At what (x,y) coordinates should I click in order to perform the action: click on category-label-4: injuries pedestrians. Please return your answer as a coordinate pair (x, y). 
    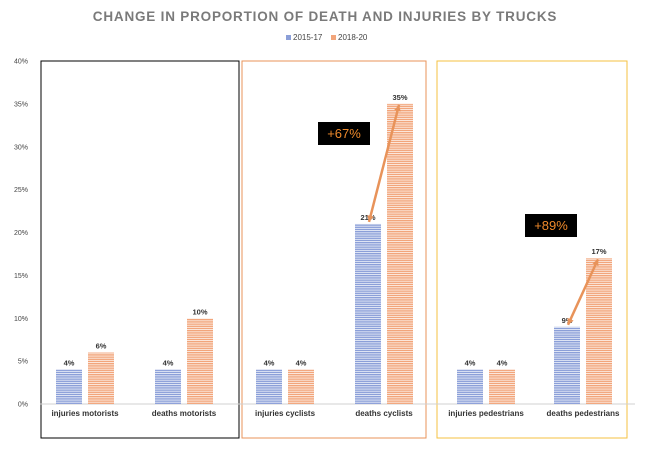
    Looking at the image, I should click on (486, 413).